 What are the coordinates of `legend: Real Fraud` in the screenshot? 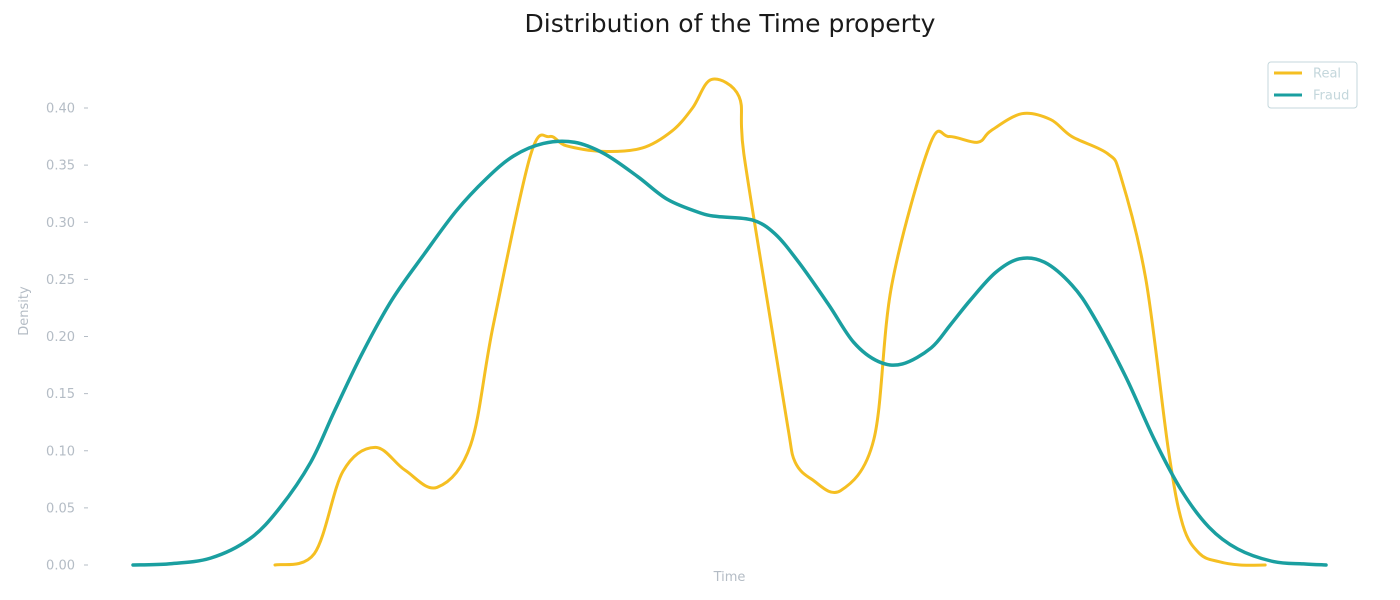 It's located at (1312, 85).